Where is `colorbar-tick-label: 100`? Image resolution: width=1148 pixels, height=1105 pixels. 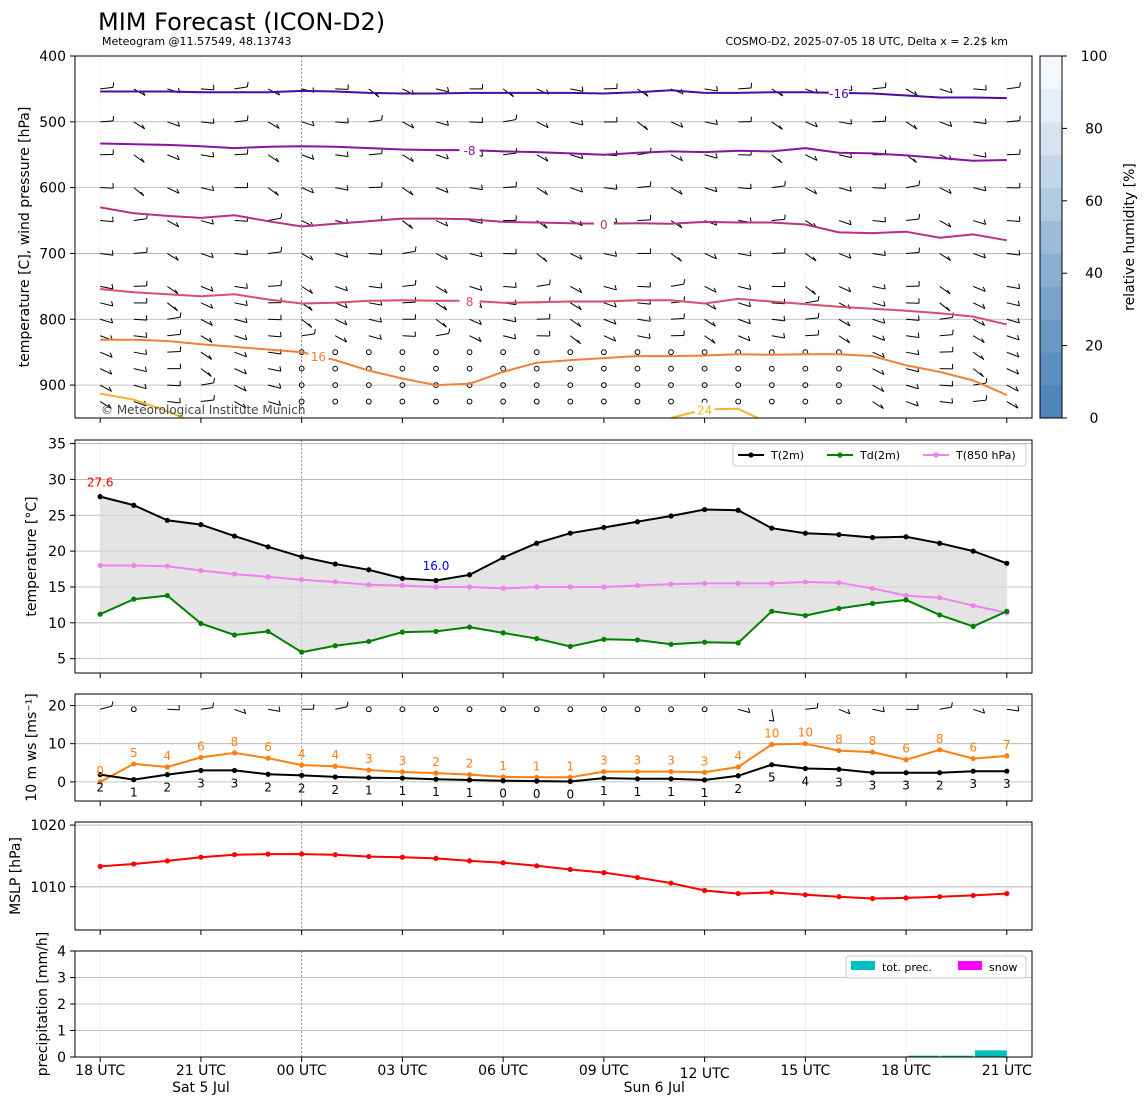 colorbar-tick-label: 100 is located at coordinates (1094, 57).